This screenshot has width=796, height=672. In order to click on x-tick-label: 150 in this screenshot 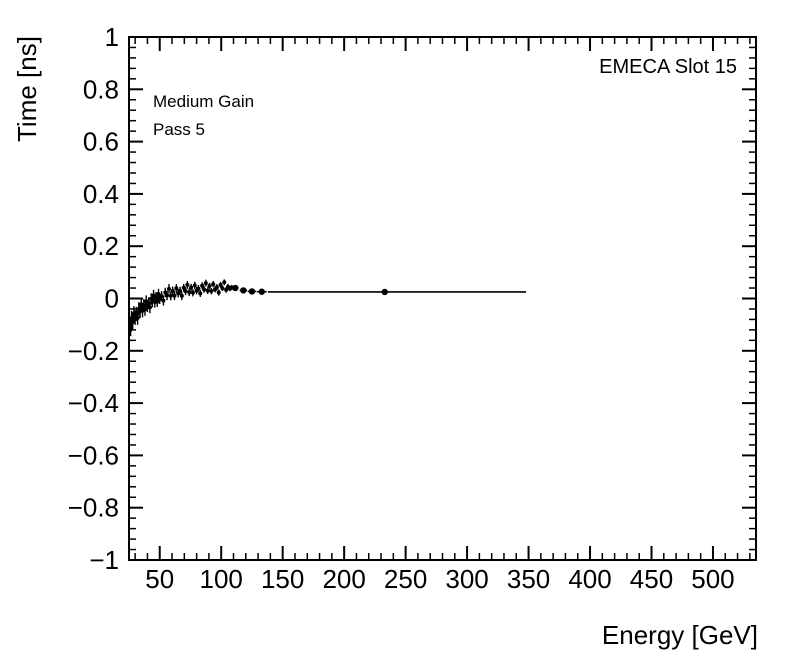, I will do `click(282, 579)`.